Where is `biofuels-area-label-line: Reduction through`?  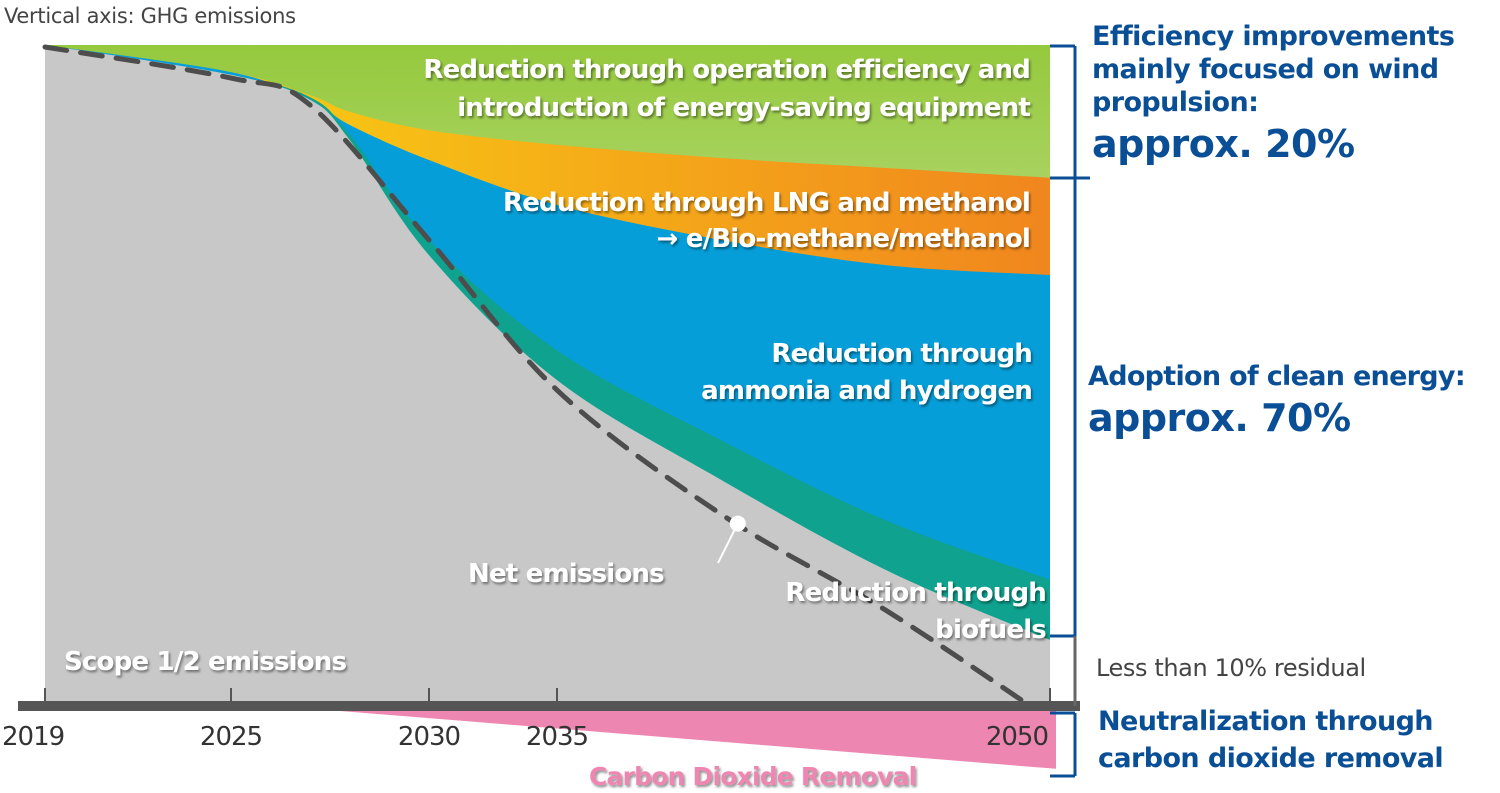
biofuels-area-label-line: Reduction through is located at coordinates (915, 593).